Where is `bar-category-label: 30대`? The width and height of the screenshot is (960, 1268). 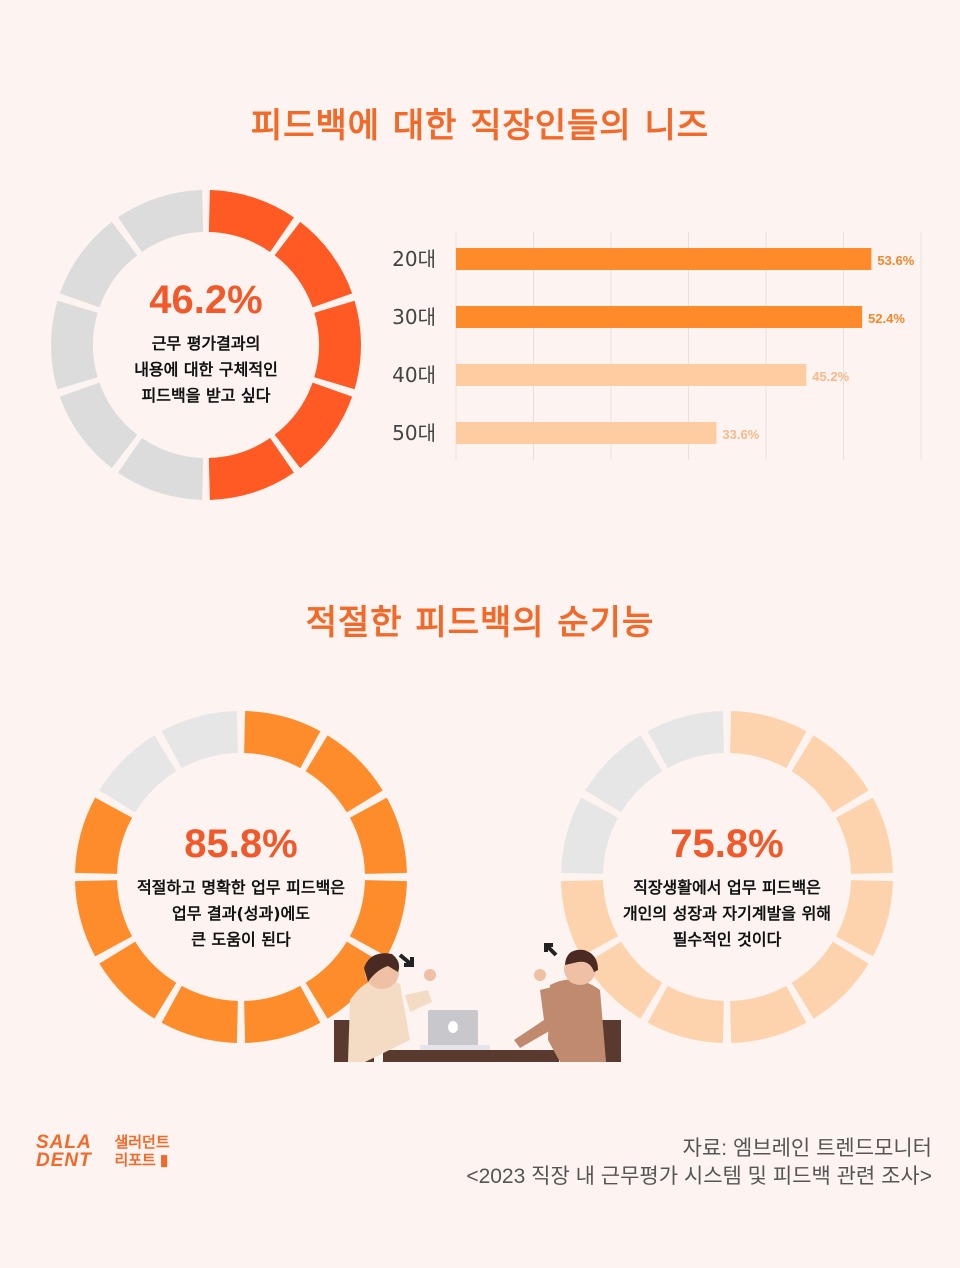
bar-category-label: 30대 is located at coordinates (414, 317).